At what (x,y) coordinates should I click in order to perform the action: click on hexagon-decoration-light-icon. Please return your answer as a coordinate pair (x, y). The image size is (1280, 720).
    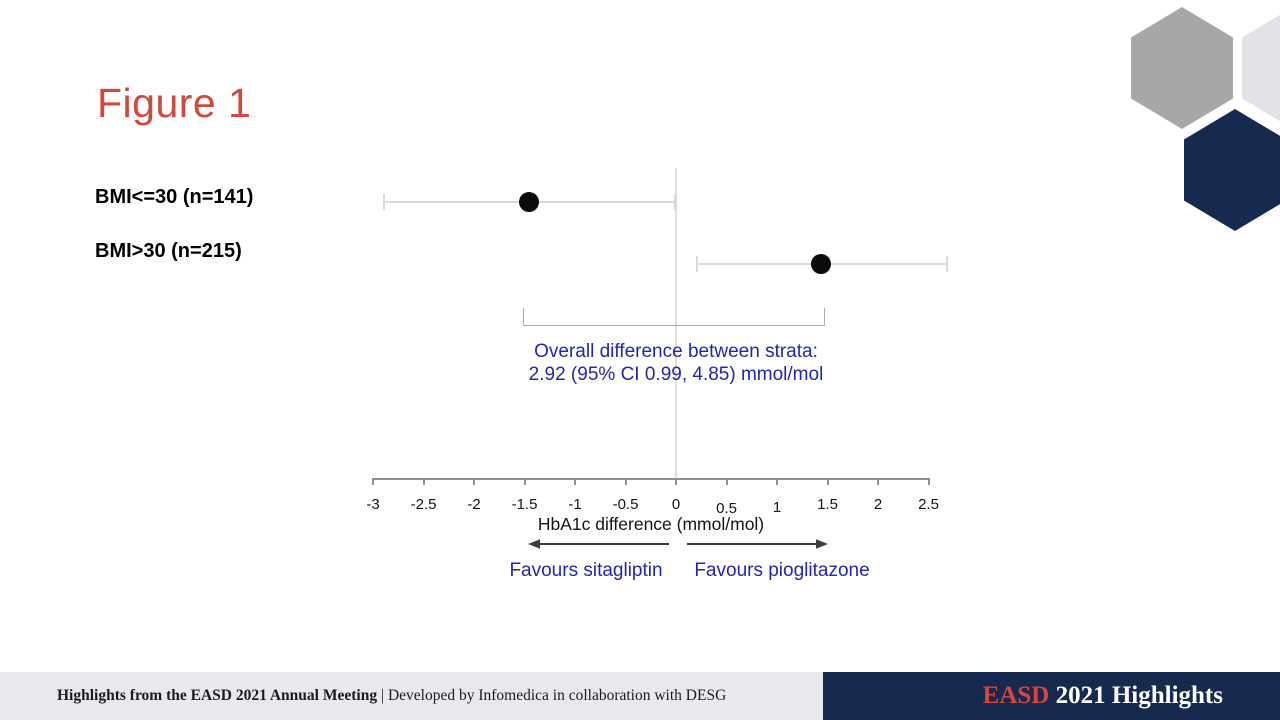
    Looking at the image, I should click on (1261, 68).